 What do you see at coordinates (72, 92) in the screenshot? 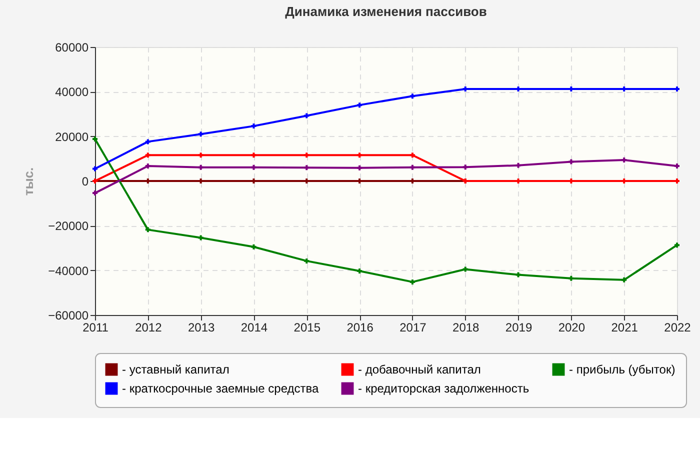
I see `y-tick-label: 40000` at bounding box center [72, 92].